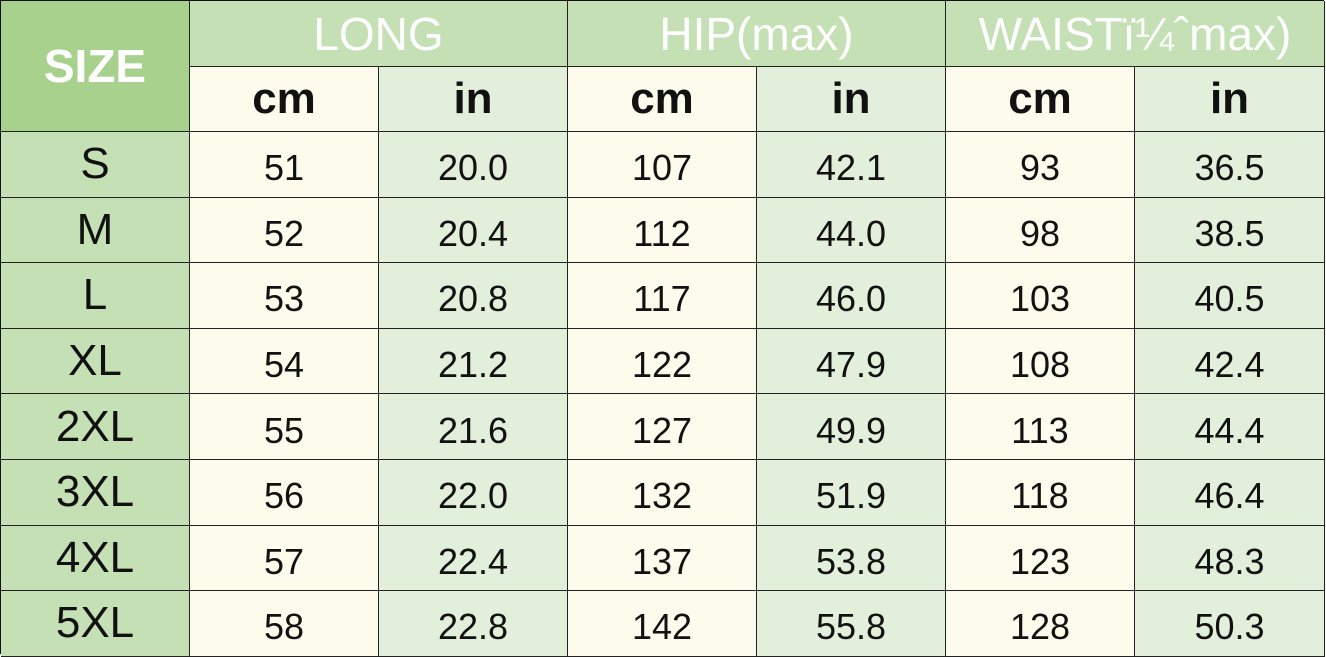 This screenshot has width=1326, height=657. What do you see at coordinates (851, 296) in the screenshot?
I see `value-cell: 46.0` at bounding box center [851, 296].